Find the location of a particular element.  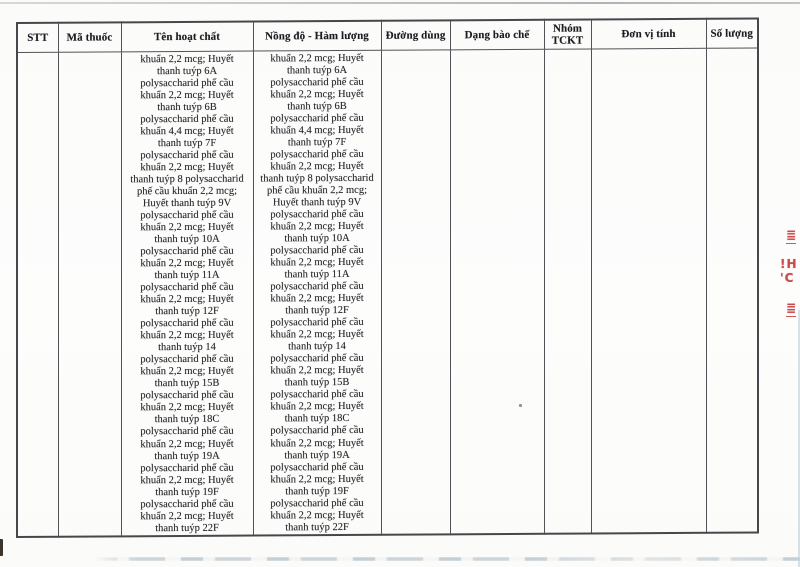

scan-top-edge-artifact is located at coordinates (400, 3).